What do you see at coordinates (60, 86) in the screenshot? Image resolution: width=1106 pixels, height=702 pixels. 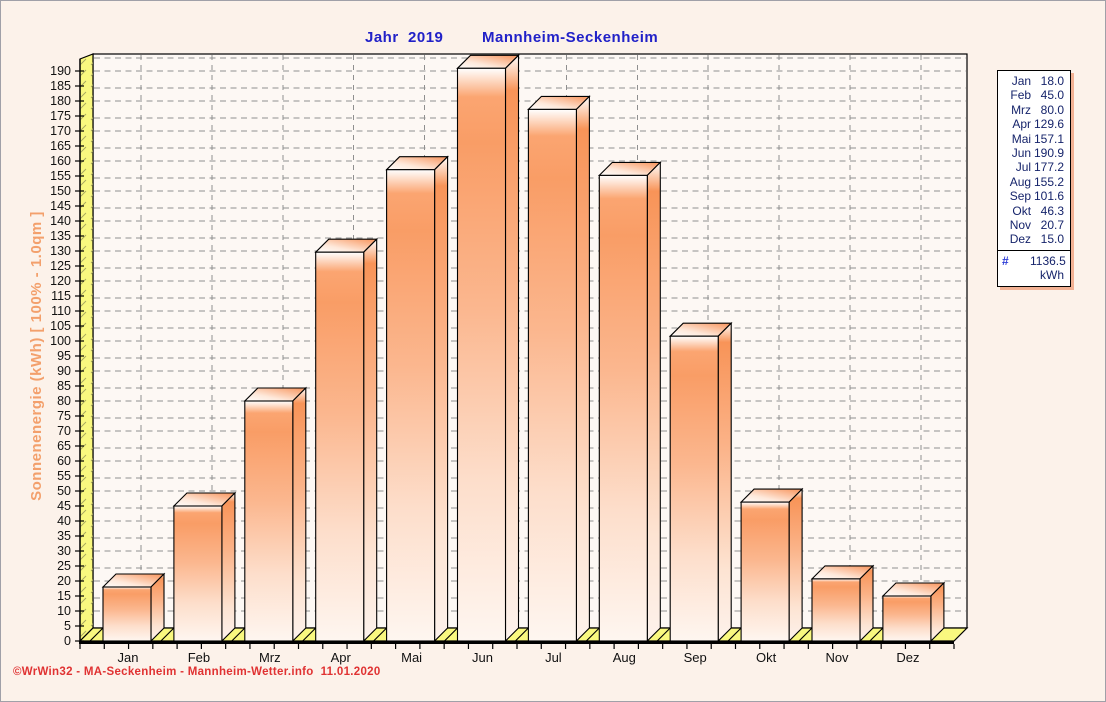 I see `y-axis-label-185: 185` at bounding box center [60, 86].